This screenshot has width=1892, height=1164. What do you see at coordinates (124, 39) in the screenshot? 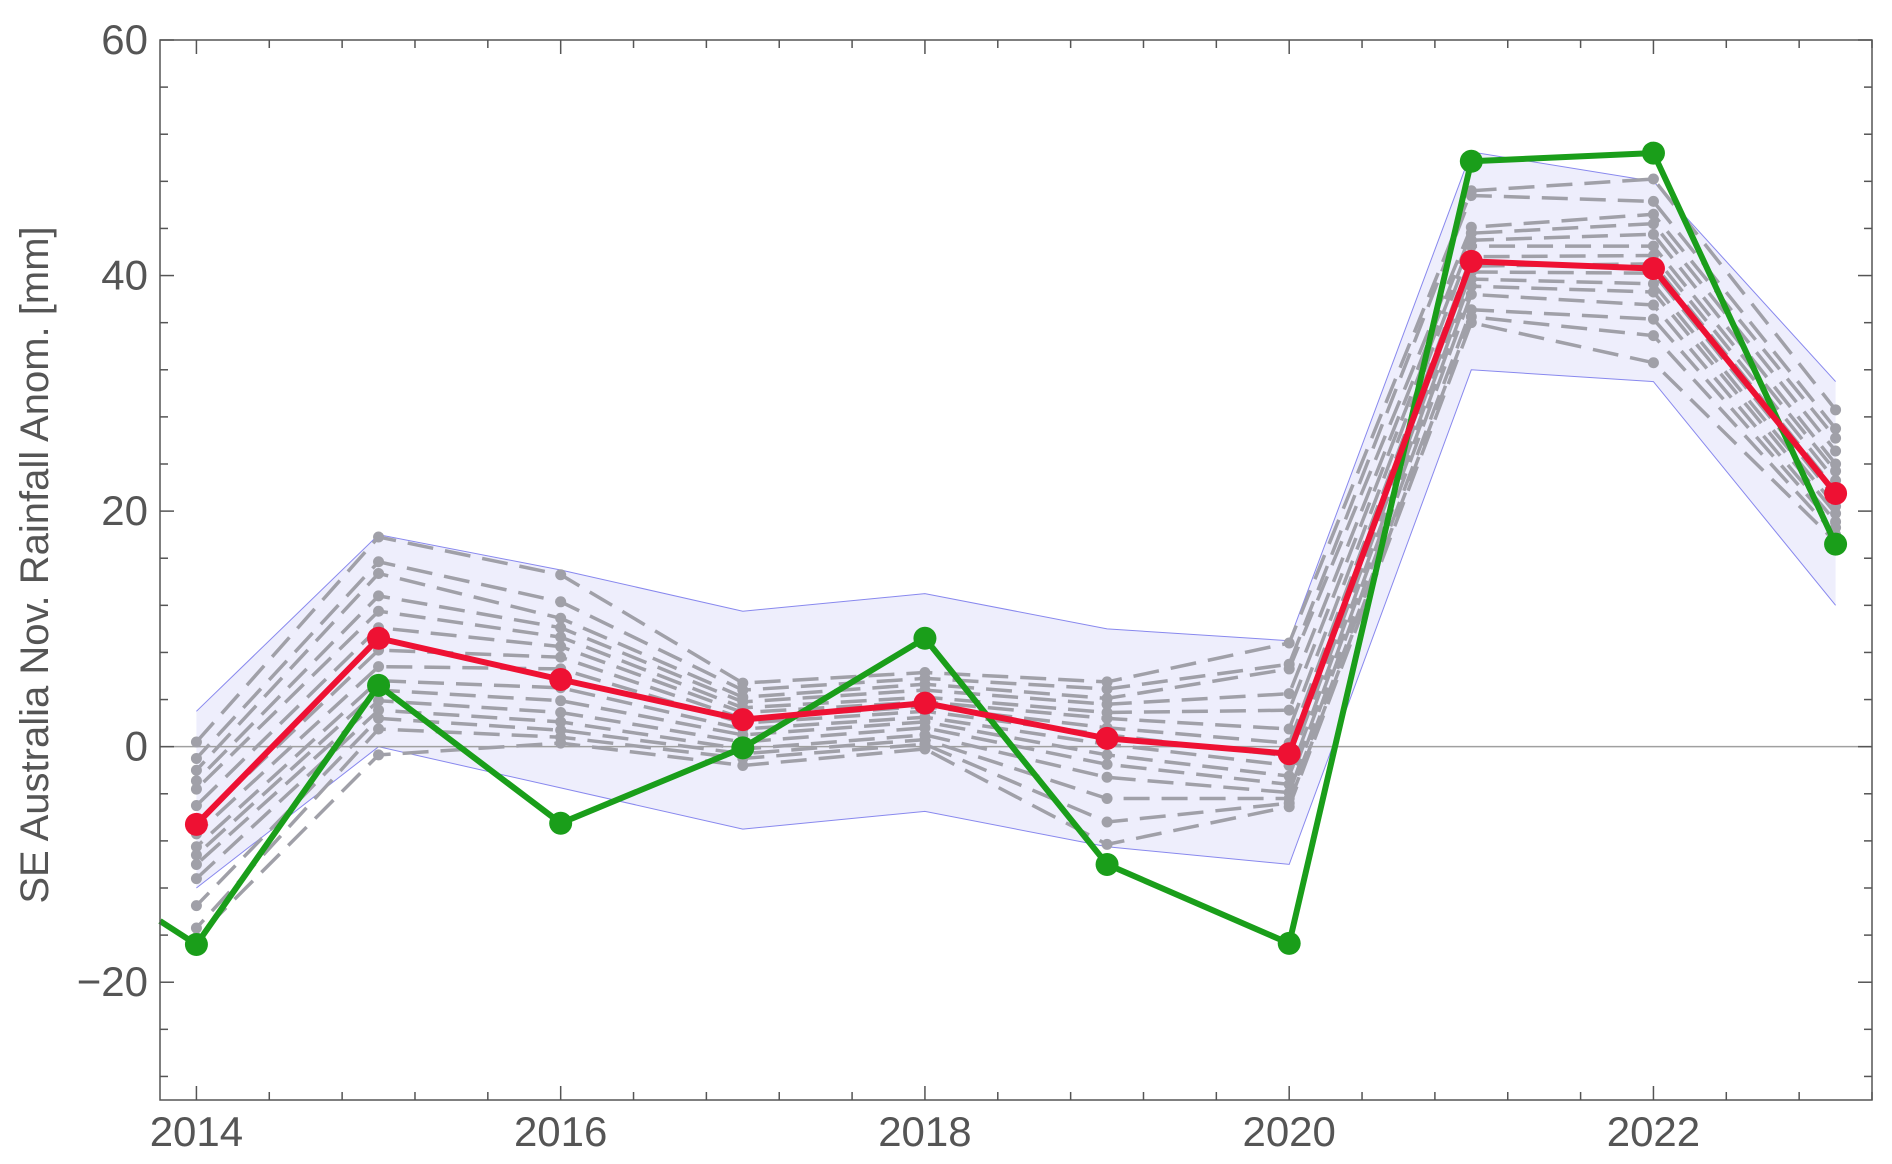
I see `y-tick-label: 60` at bounding box center [124, 39].